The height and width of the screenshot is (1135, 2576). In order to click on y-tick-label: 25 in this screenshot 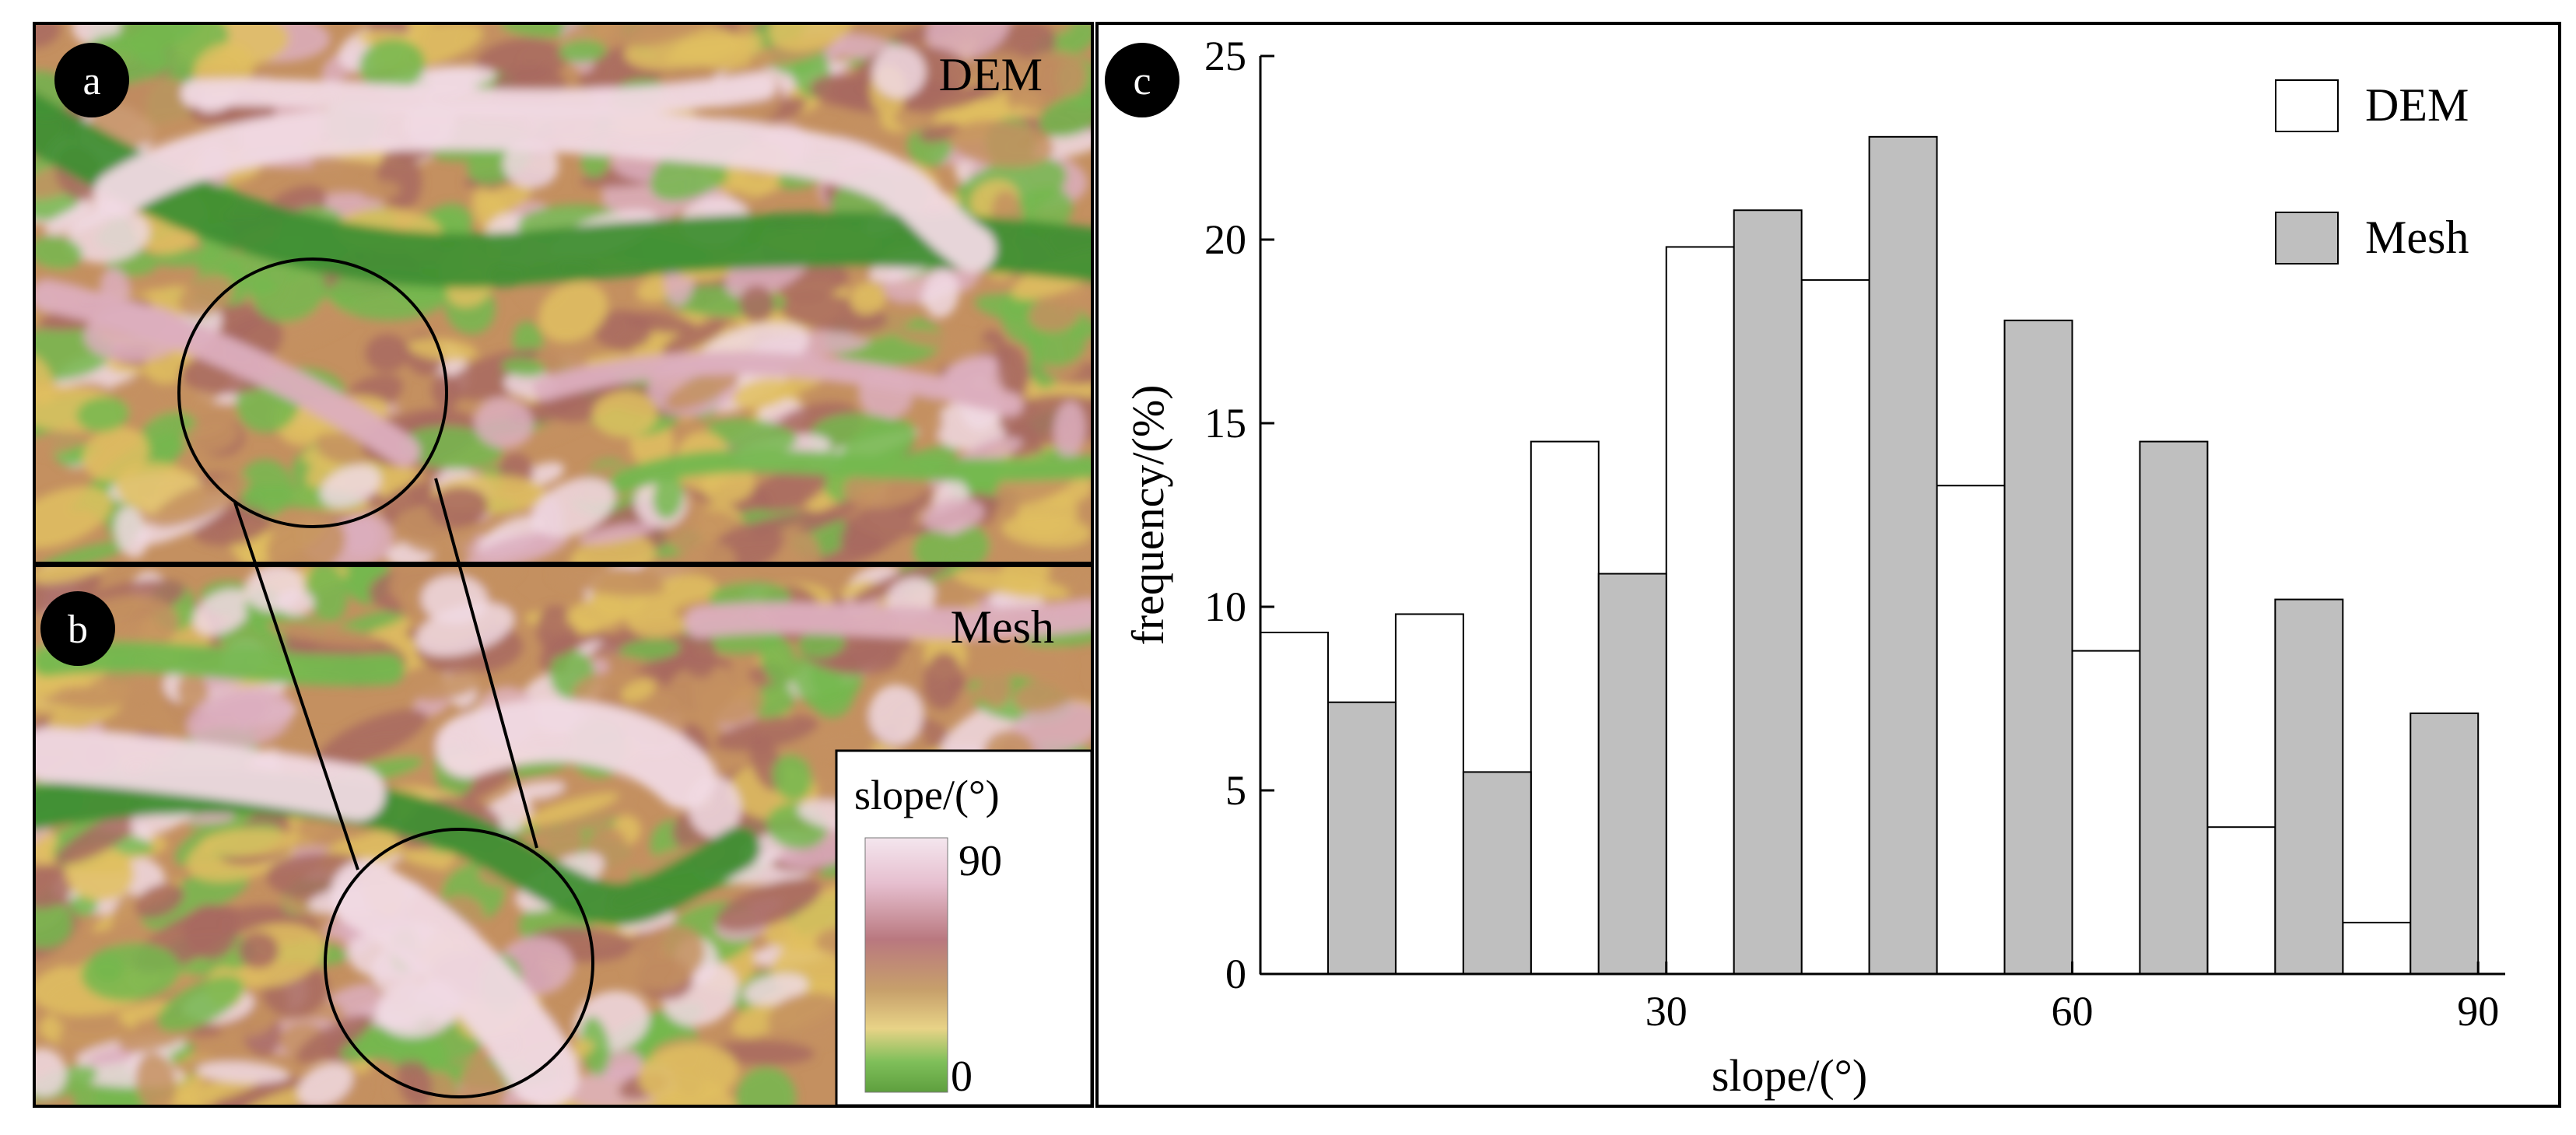, I will do `click(1225, 56)`.